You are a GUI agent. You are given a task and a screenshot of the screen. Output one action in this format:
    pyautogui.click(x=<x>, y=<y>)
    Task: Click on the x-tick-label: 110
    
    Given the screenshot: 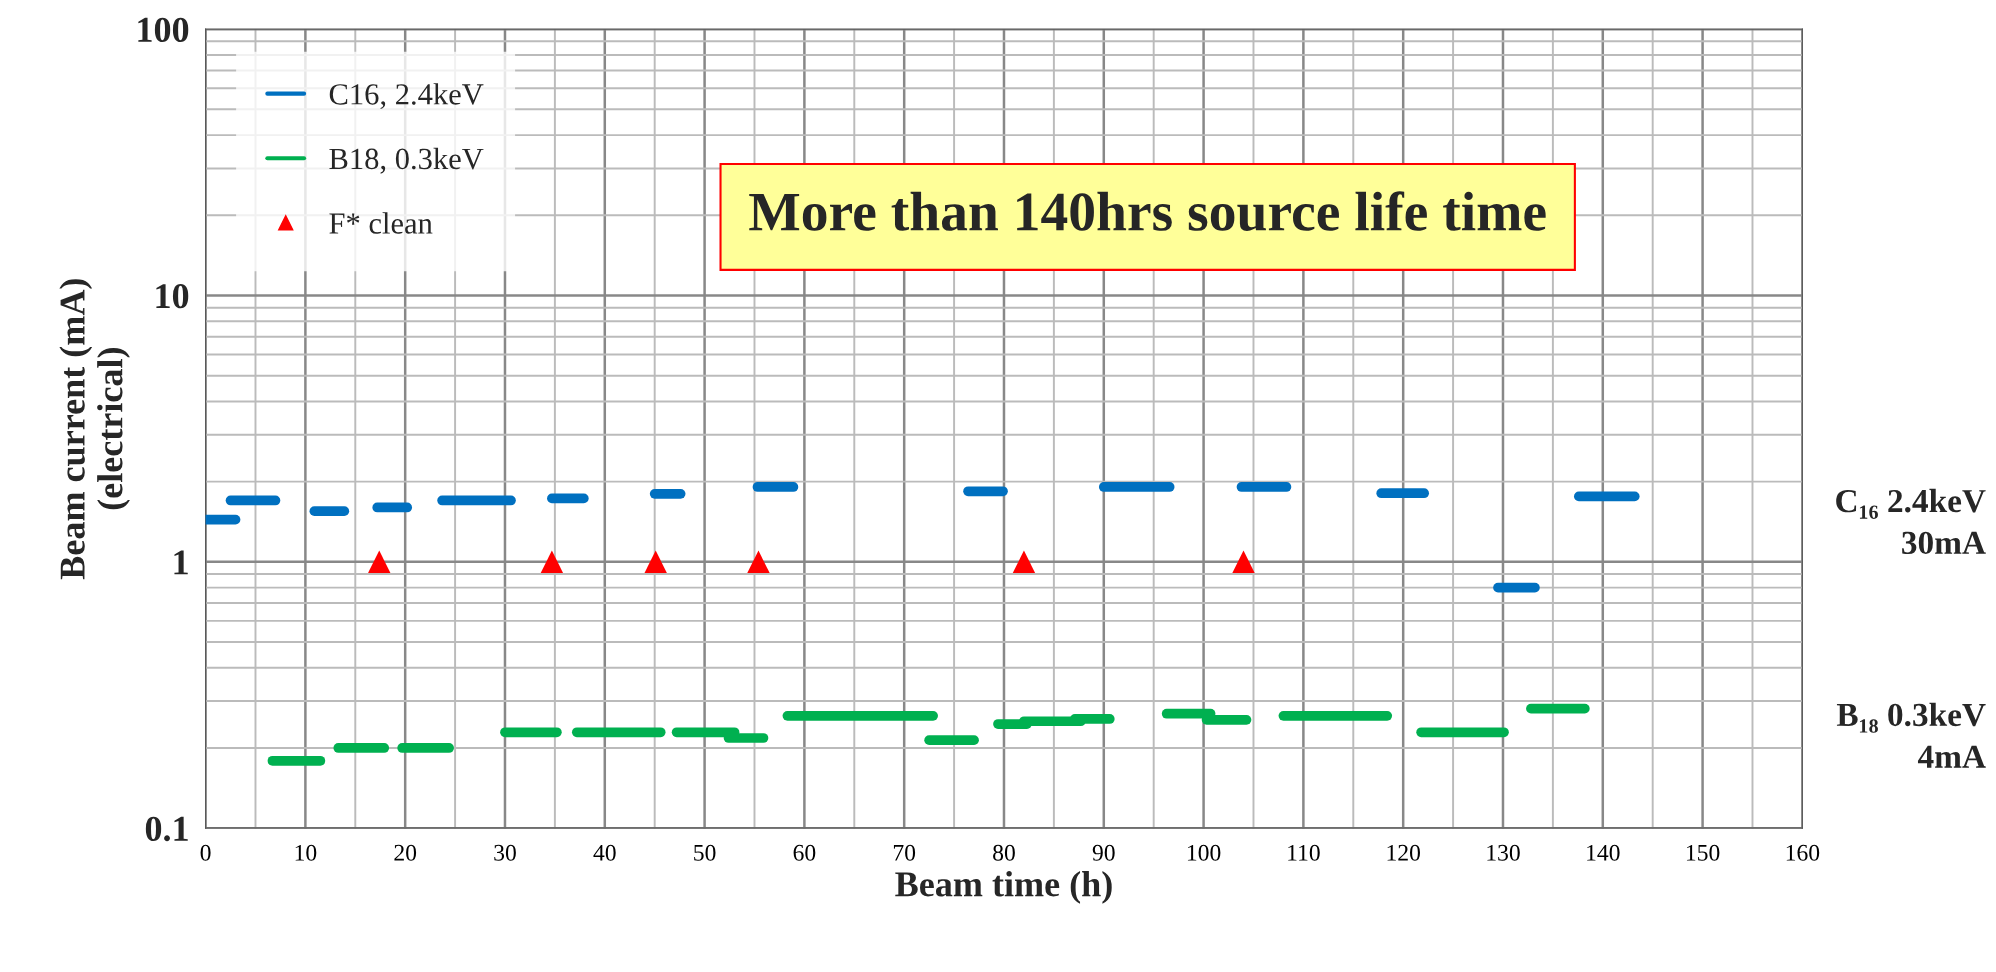 What is the action you would take?
    pyautogui.click(x=1304, y=852)
    